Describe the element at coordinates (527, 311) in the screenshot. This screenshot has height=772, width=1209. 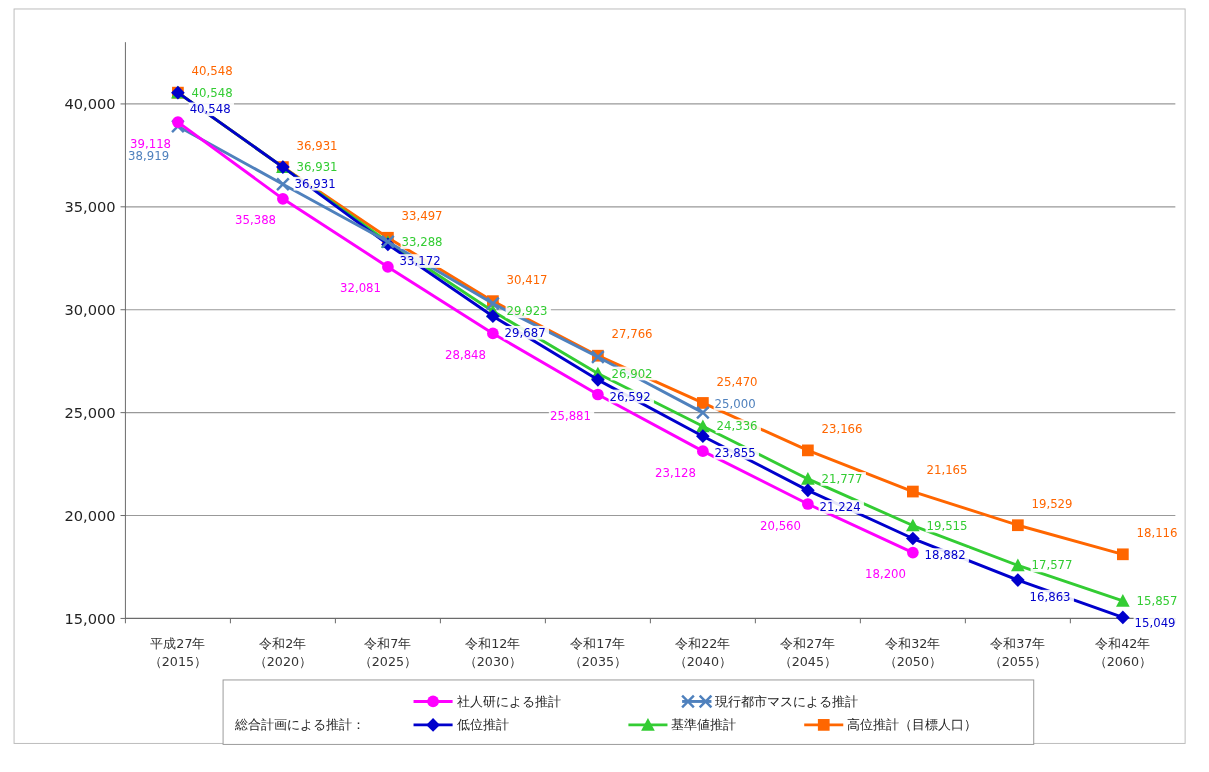
I see `data-label: 29,923` at that location.